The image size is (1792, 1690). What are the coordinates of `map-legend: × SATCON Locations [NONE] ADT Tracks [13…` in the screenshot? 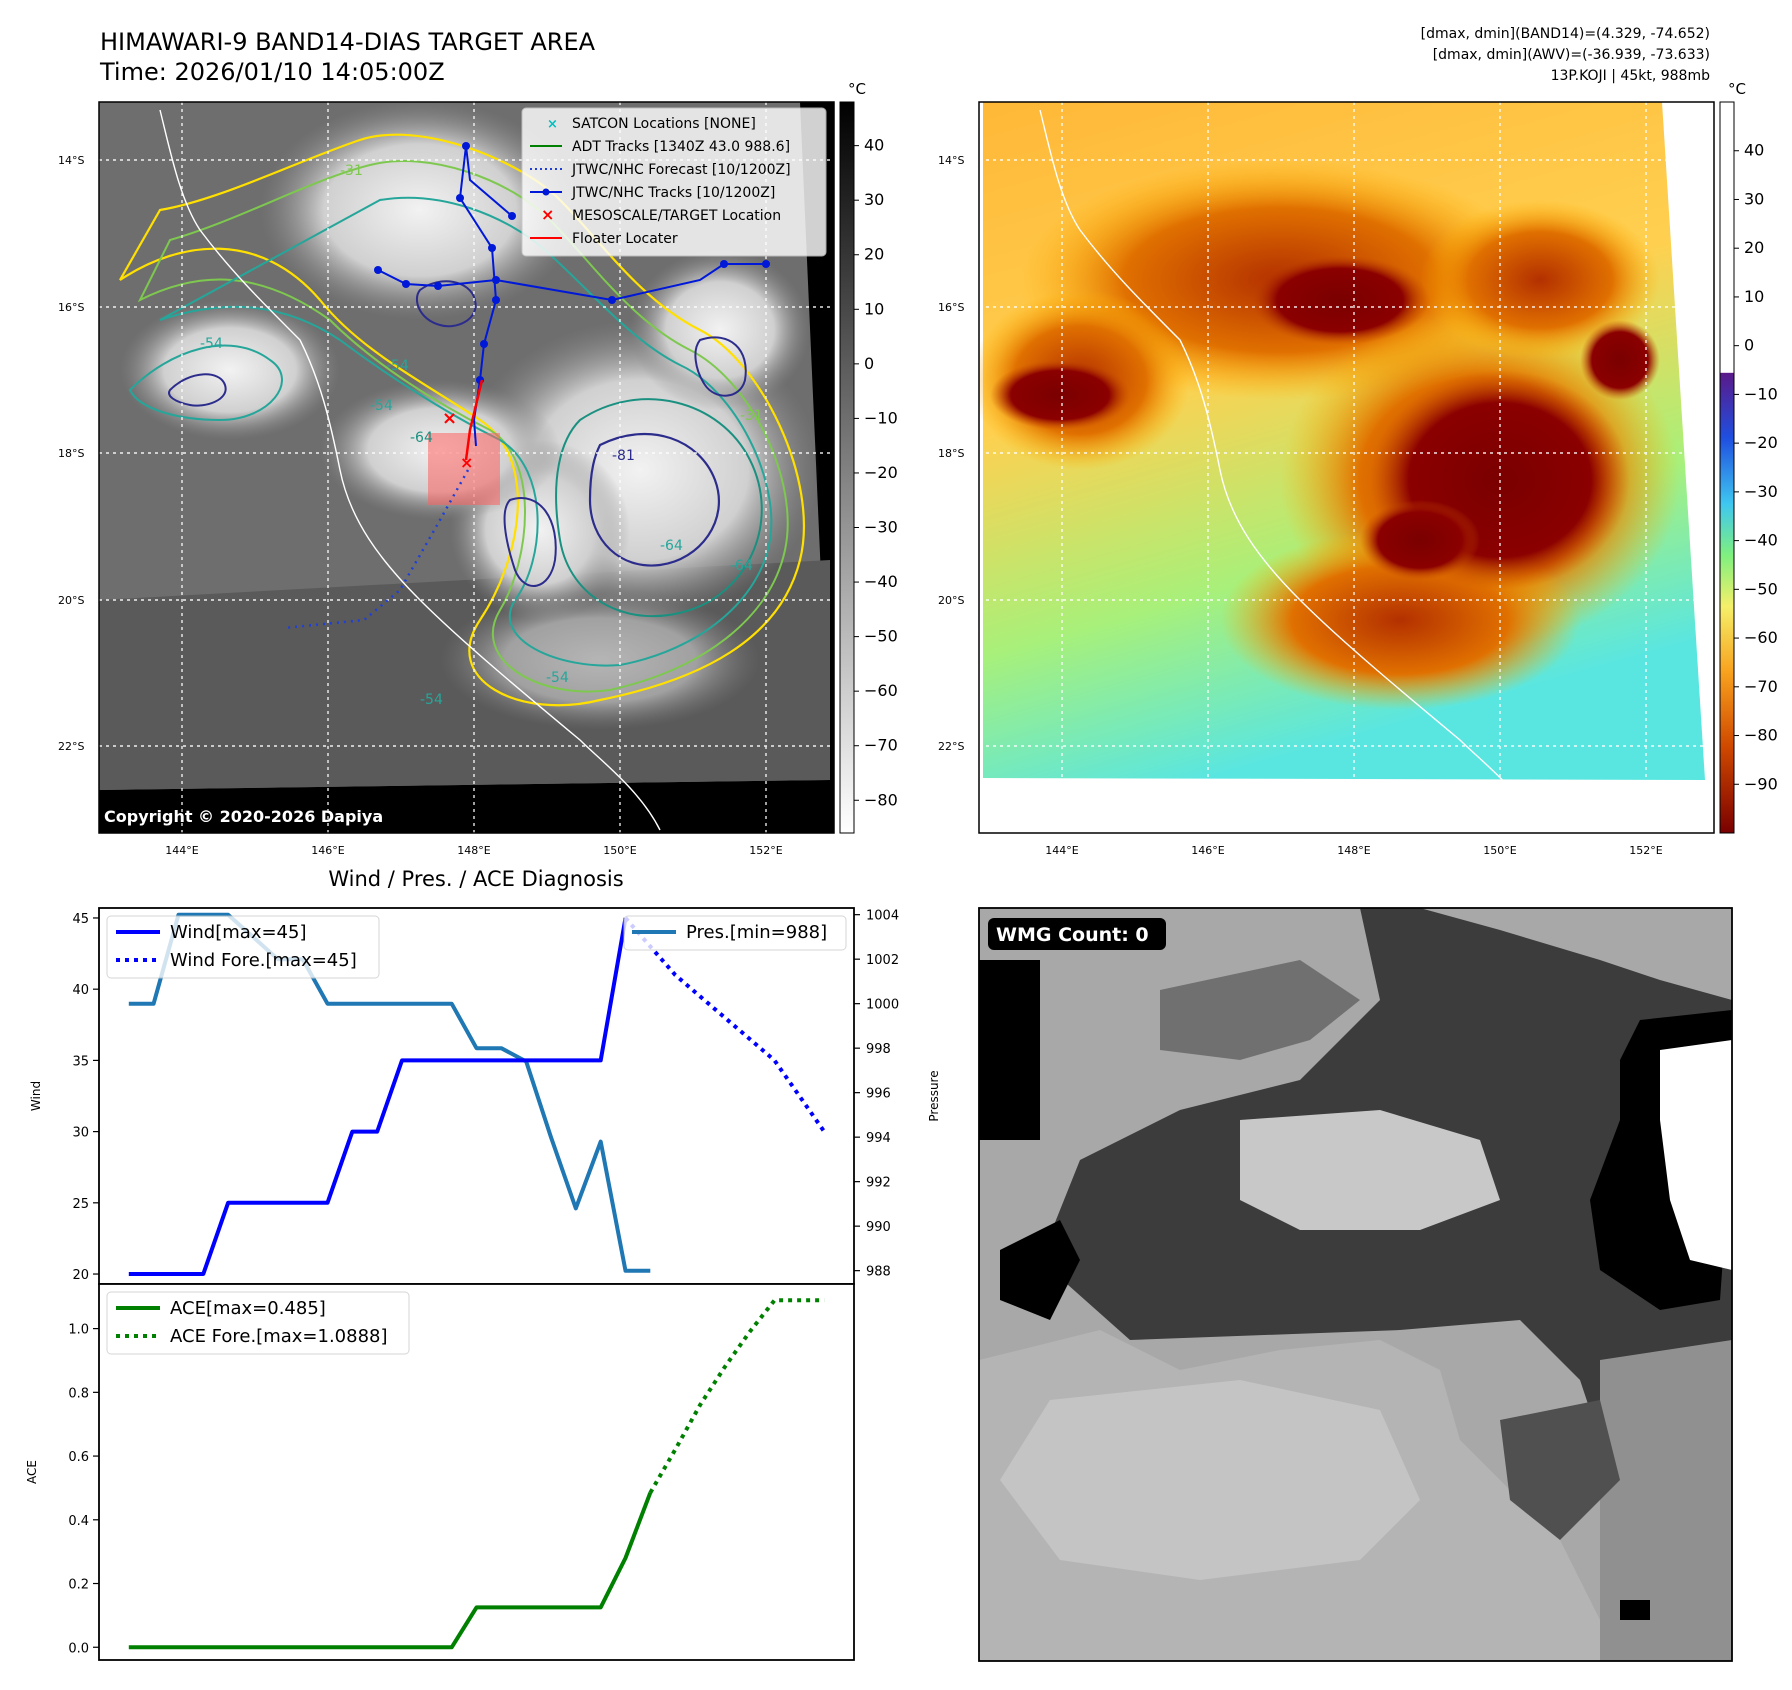 It's located at (674, 182).